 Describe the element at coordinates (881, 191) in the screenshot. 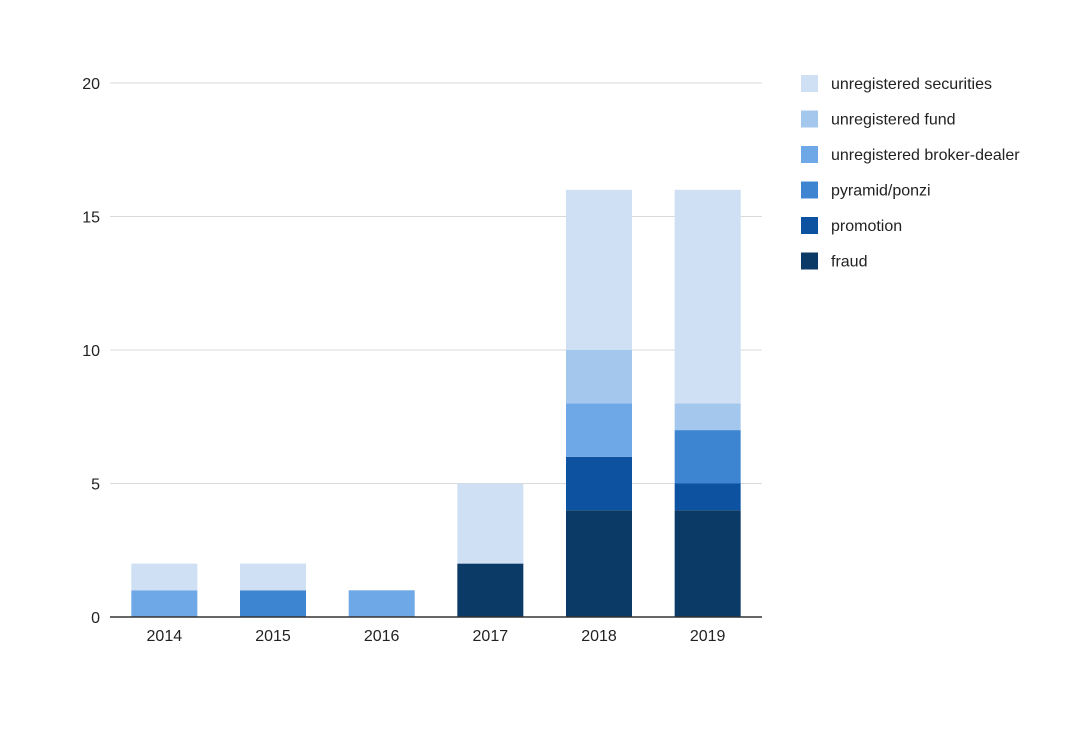

I see `legend-label: pyramid/ponzi` at that location.